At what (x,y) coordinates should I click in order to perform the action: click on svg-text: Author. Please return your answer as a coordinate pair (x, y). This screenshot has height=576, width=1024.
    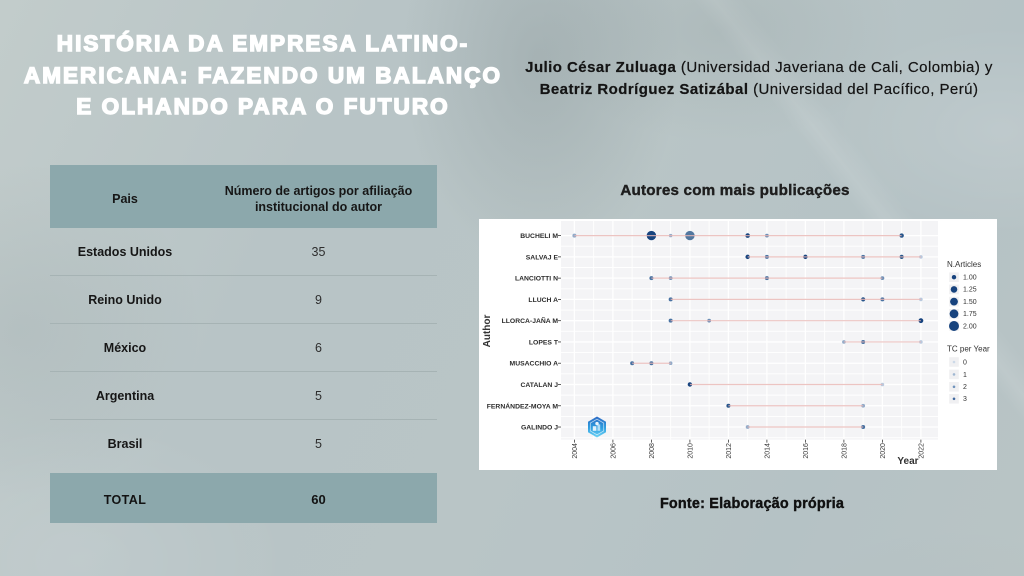
    Looking at the image, I should click on (487, 331).